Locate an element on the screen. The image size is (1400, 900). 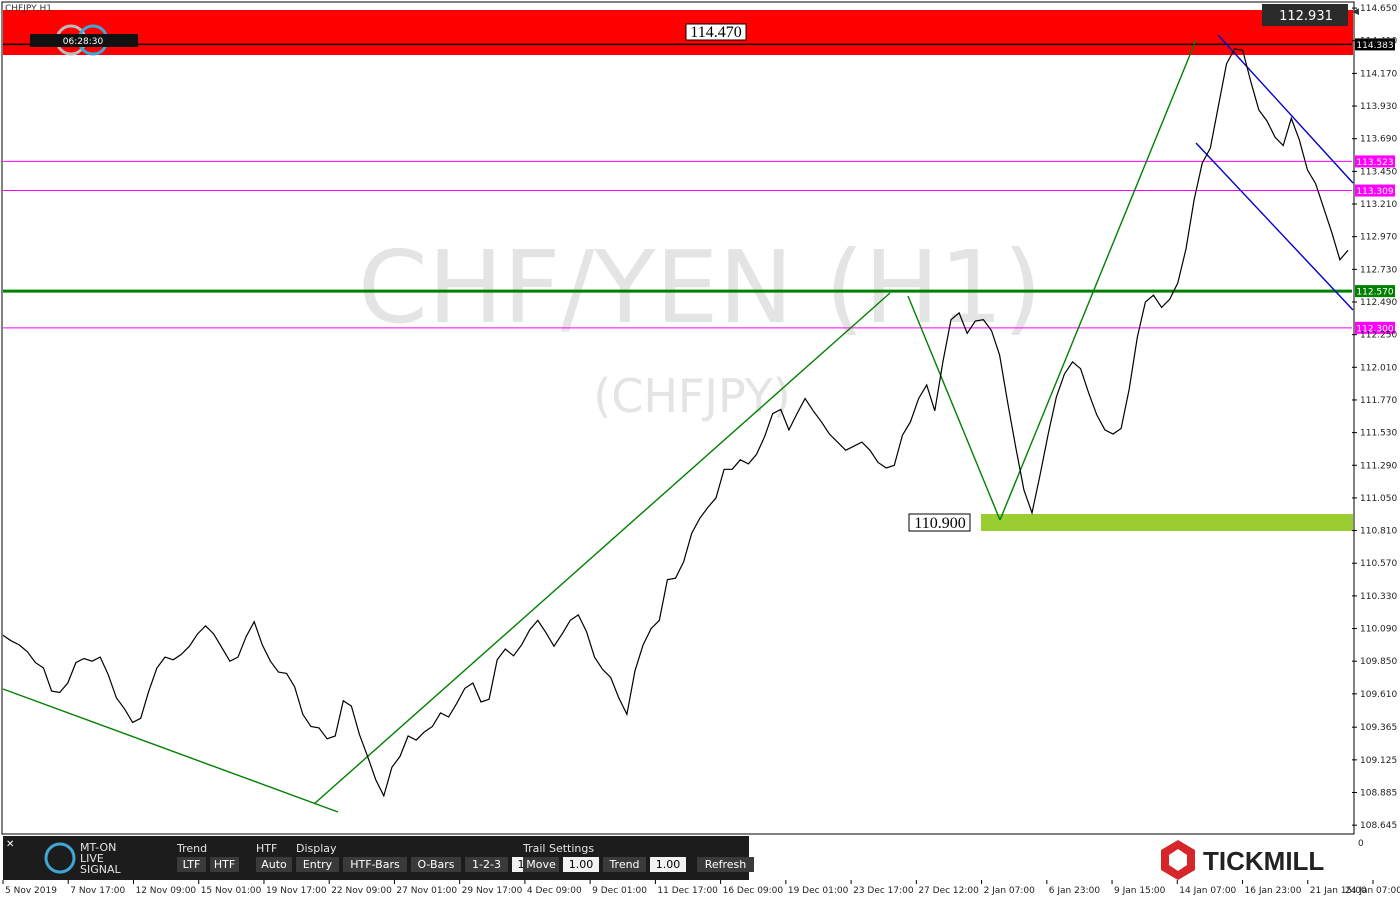
panel-logo-line2: LIVE is located at coordinates (92, 858).